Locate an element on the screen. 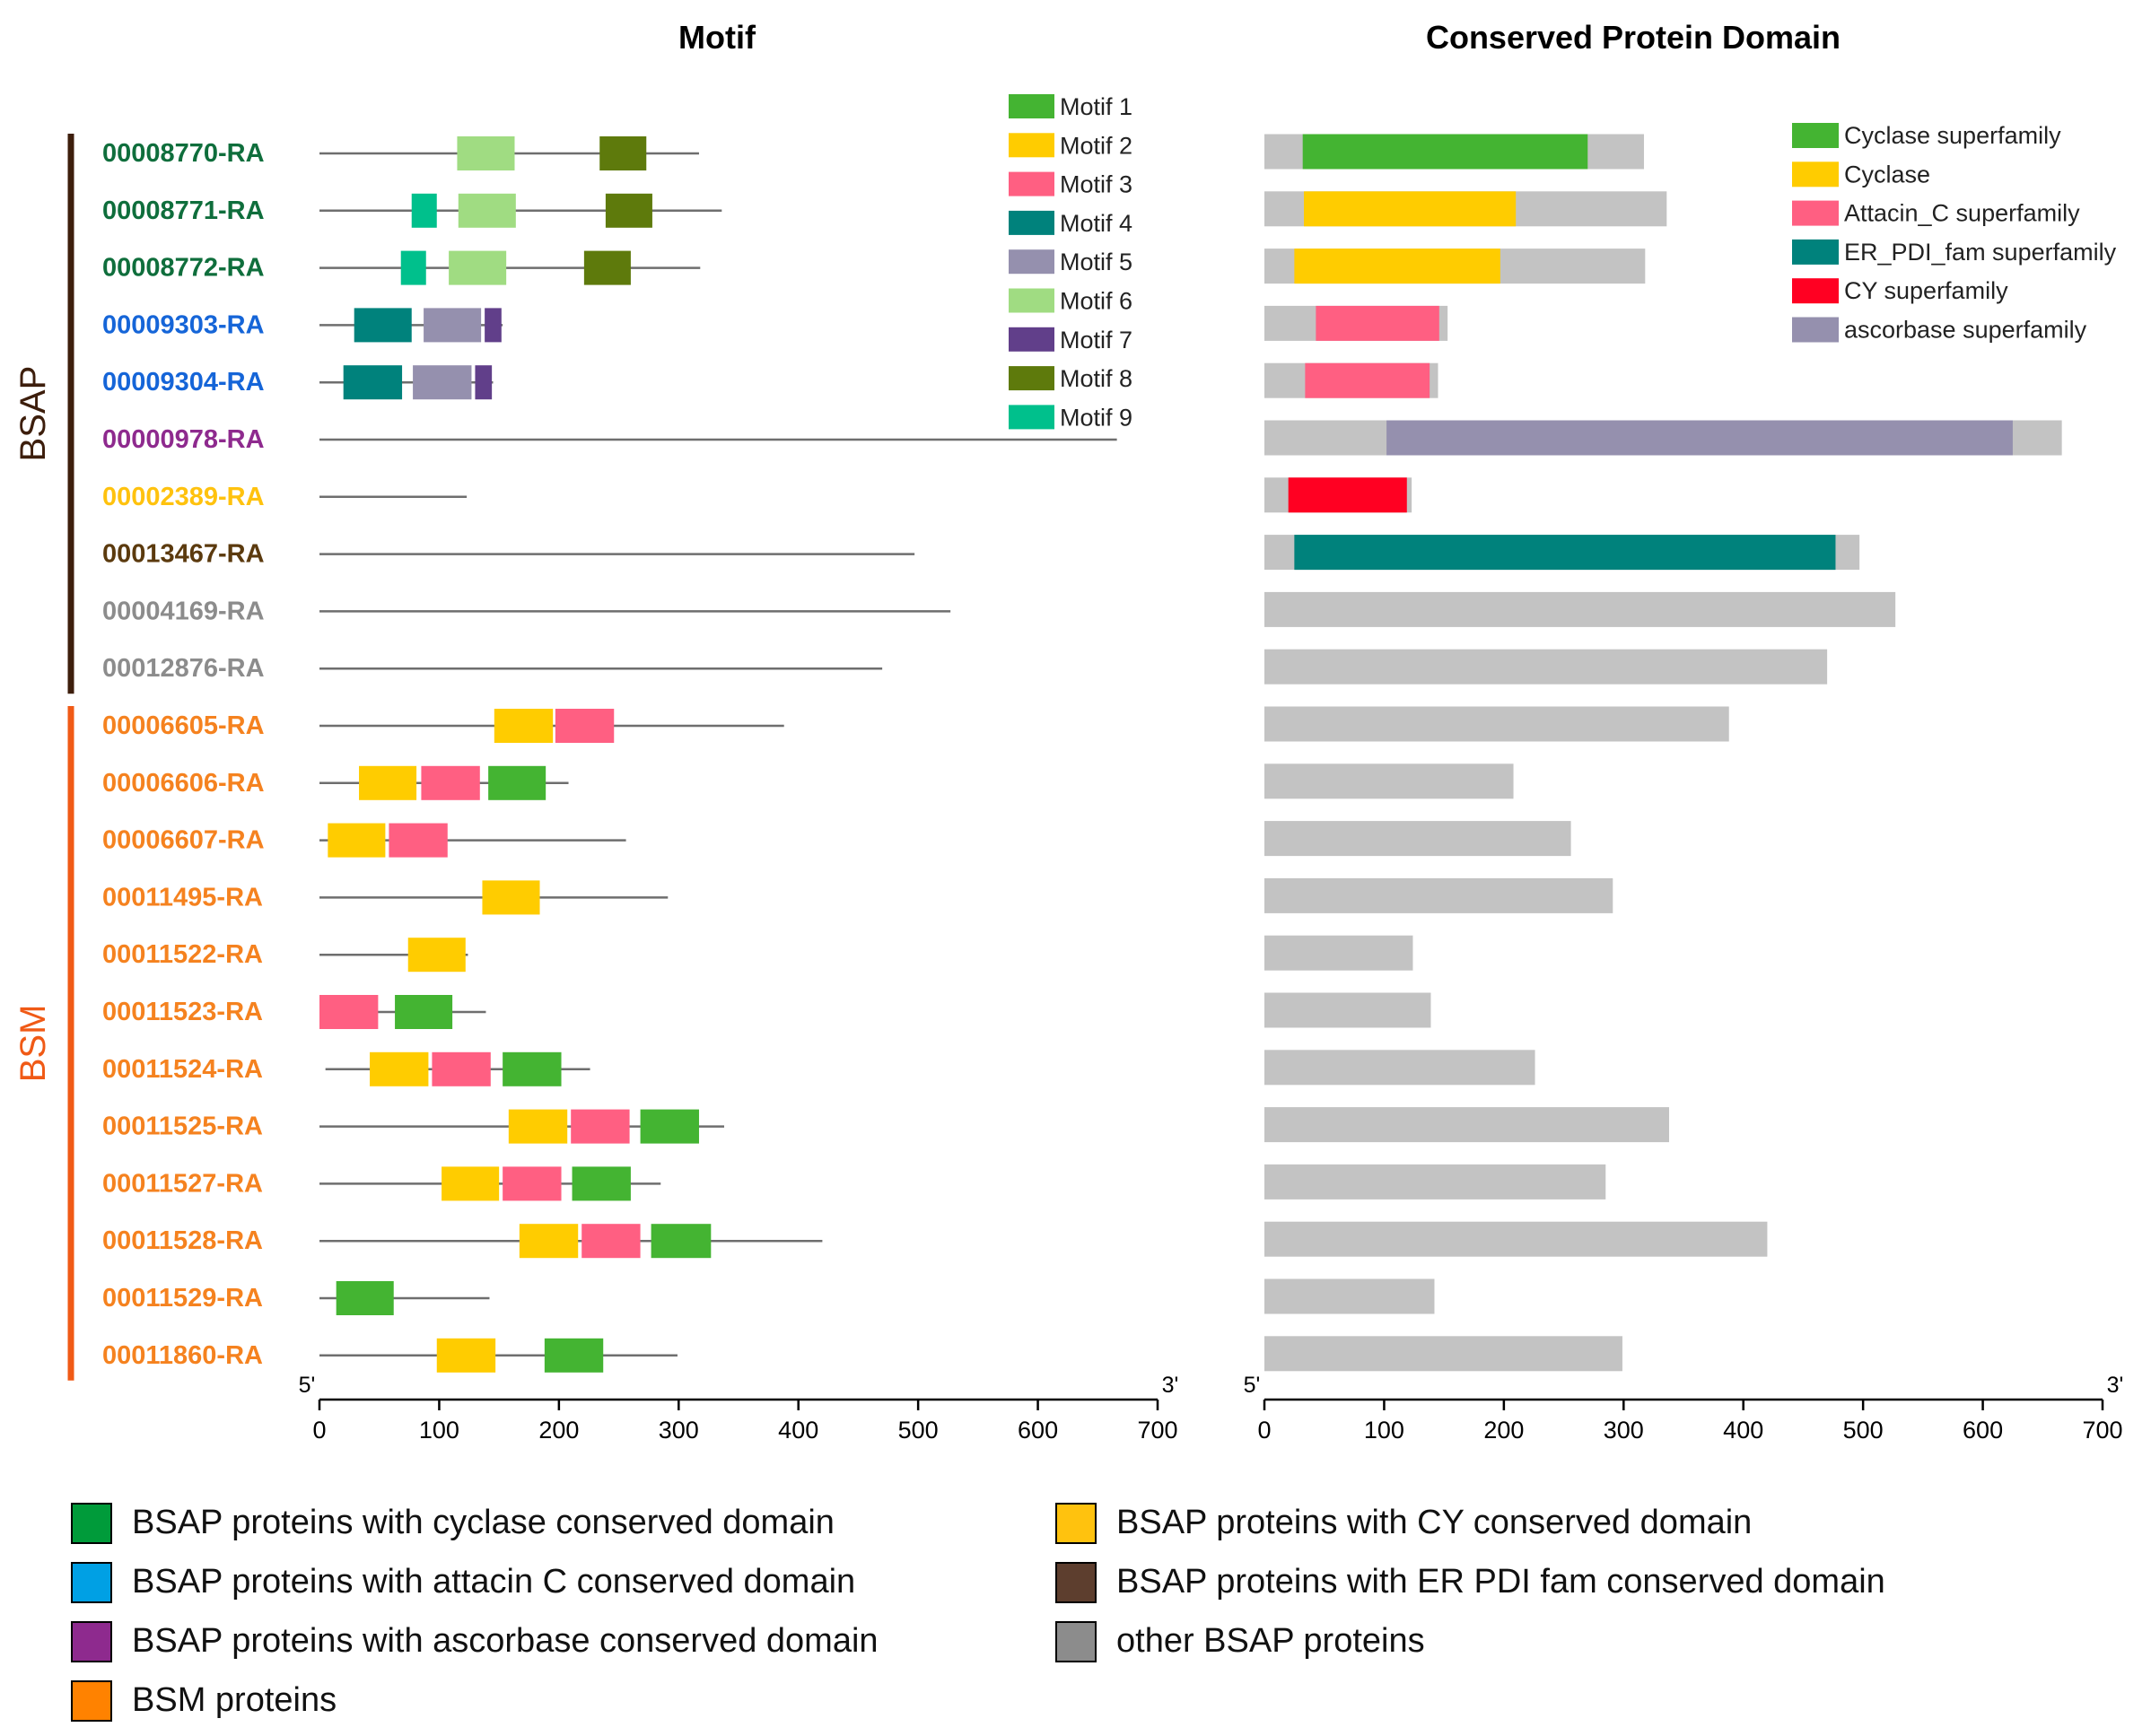 The image size is (2151, 1736). motif-tick-label: 500 is located at coordinates (918, 1431).